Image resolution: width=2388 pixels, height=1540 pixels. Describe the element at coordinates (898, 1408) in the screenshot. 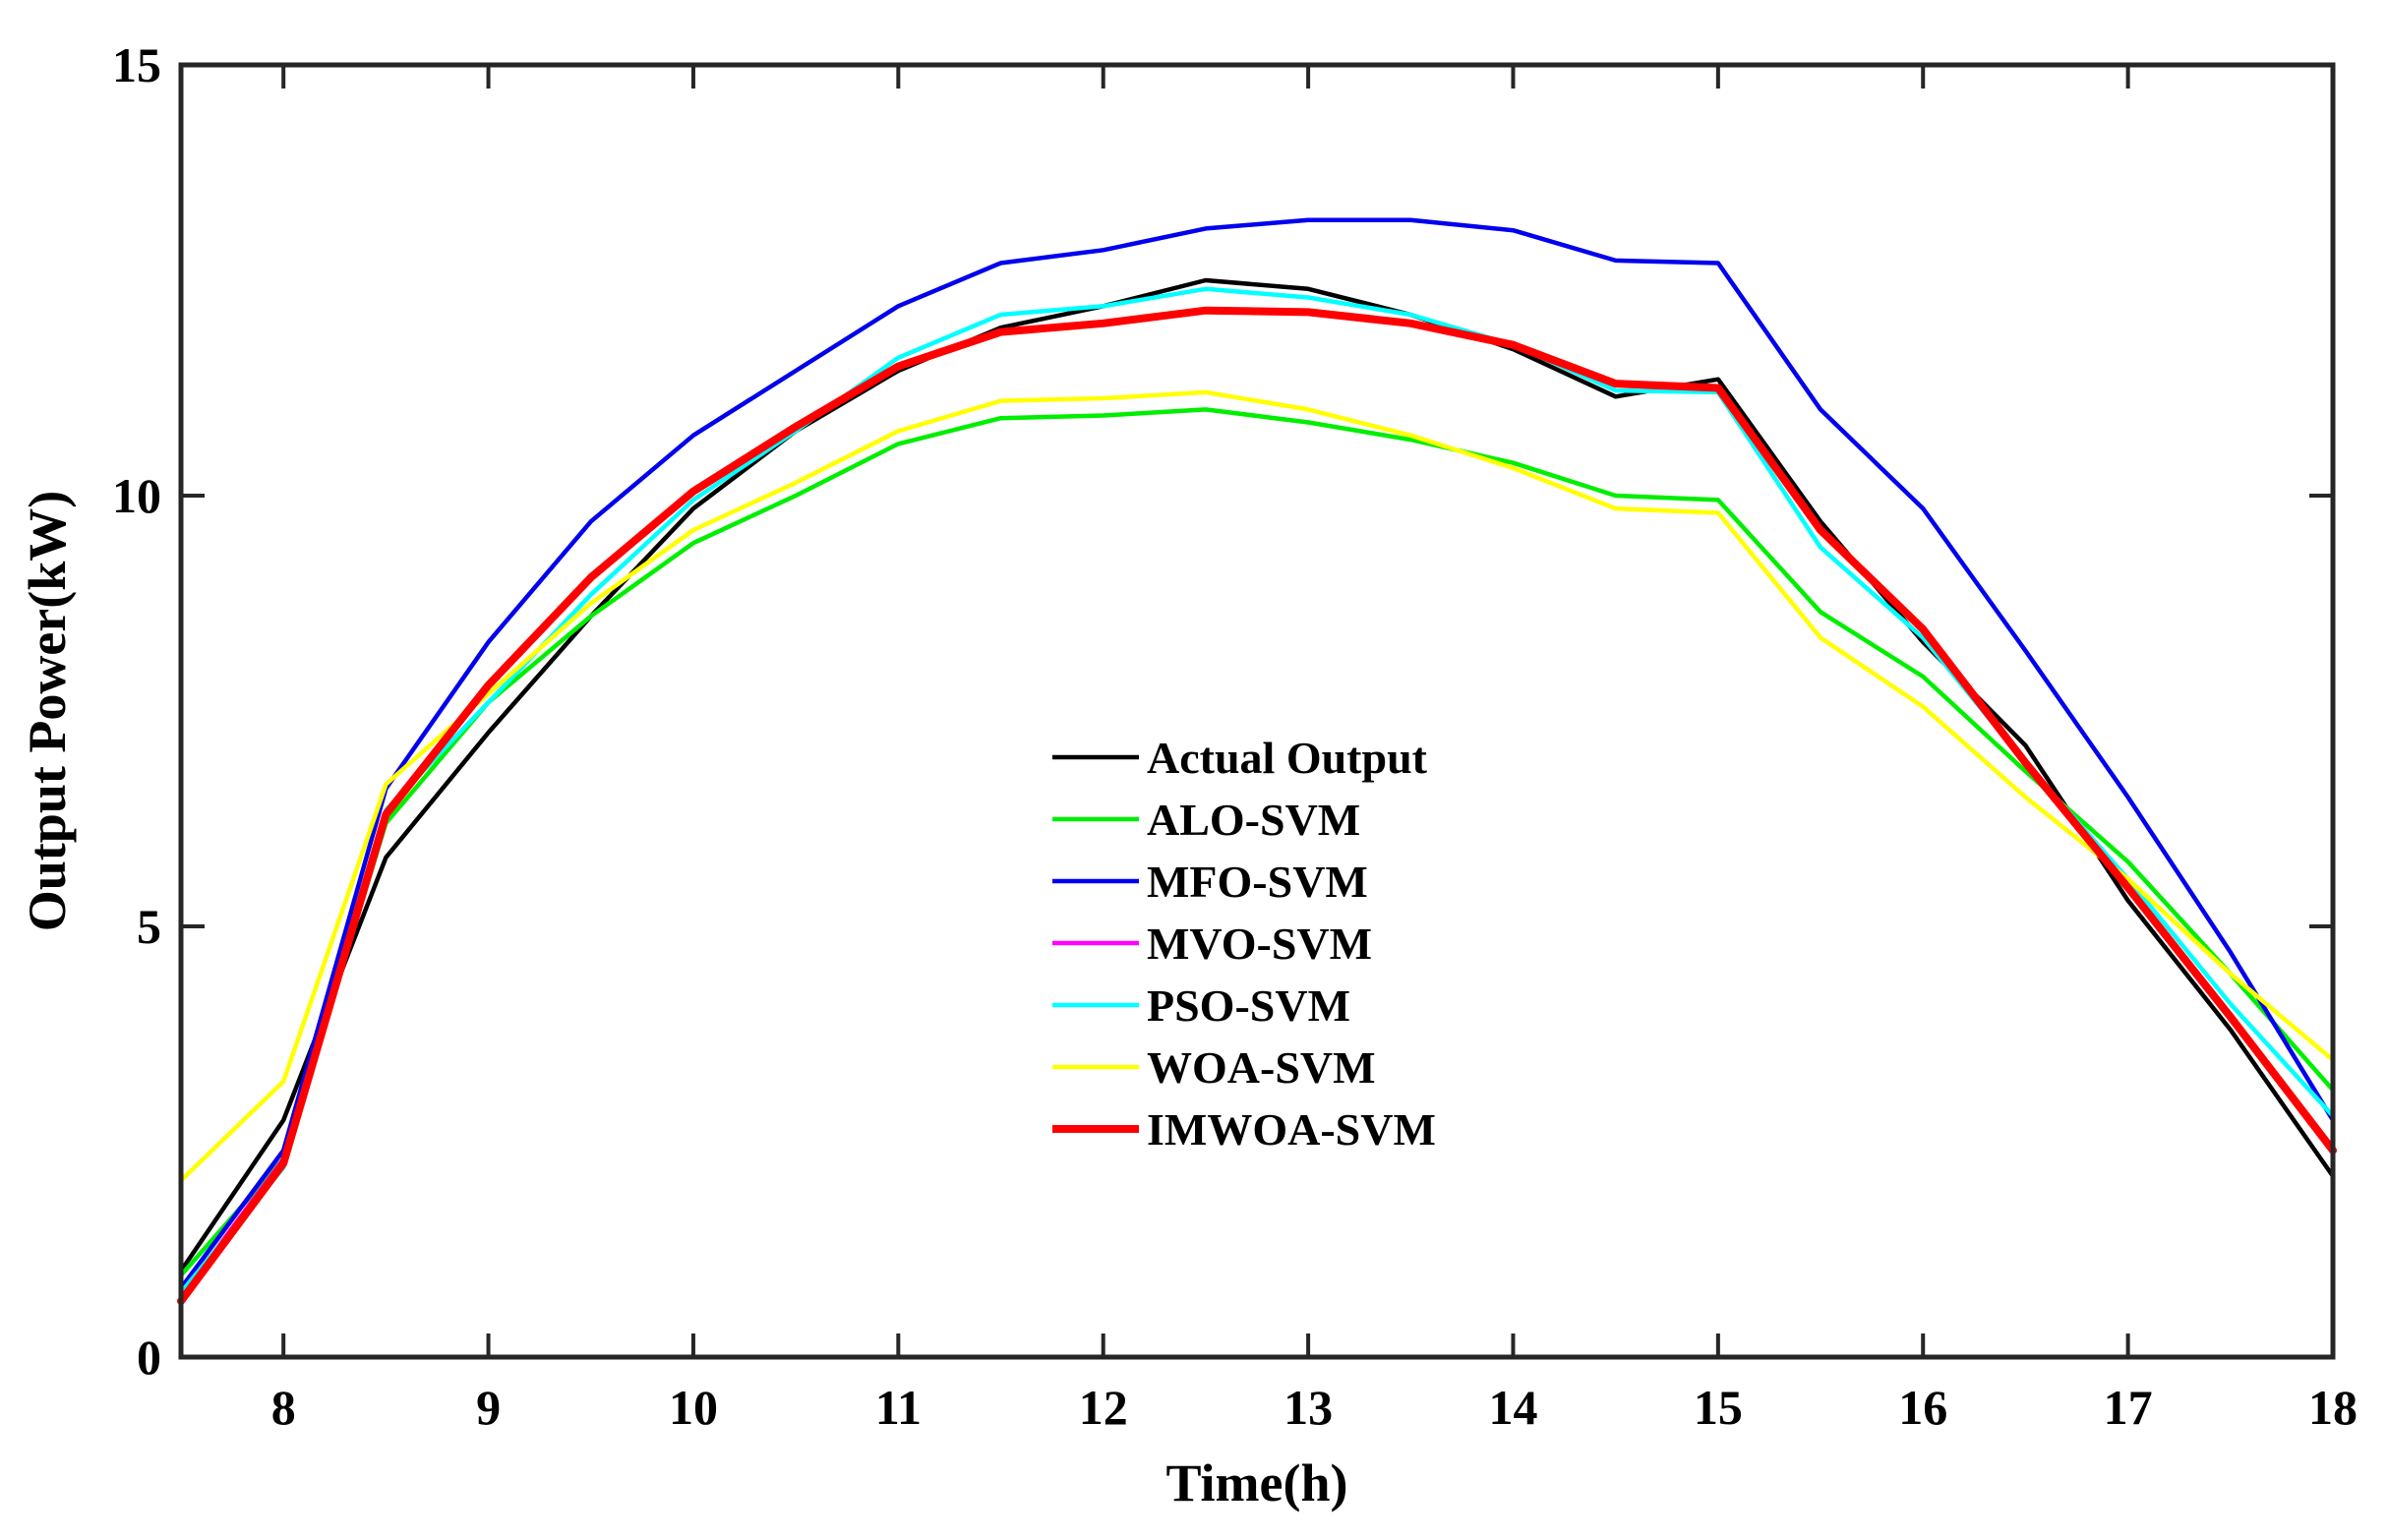

I see `x-tick-label: 11` at that location.